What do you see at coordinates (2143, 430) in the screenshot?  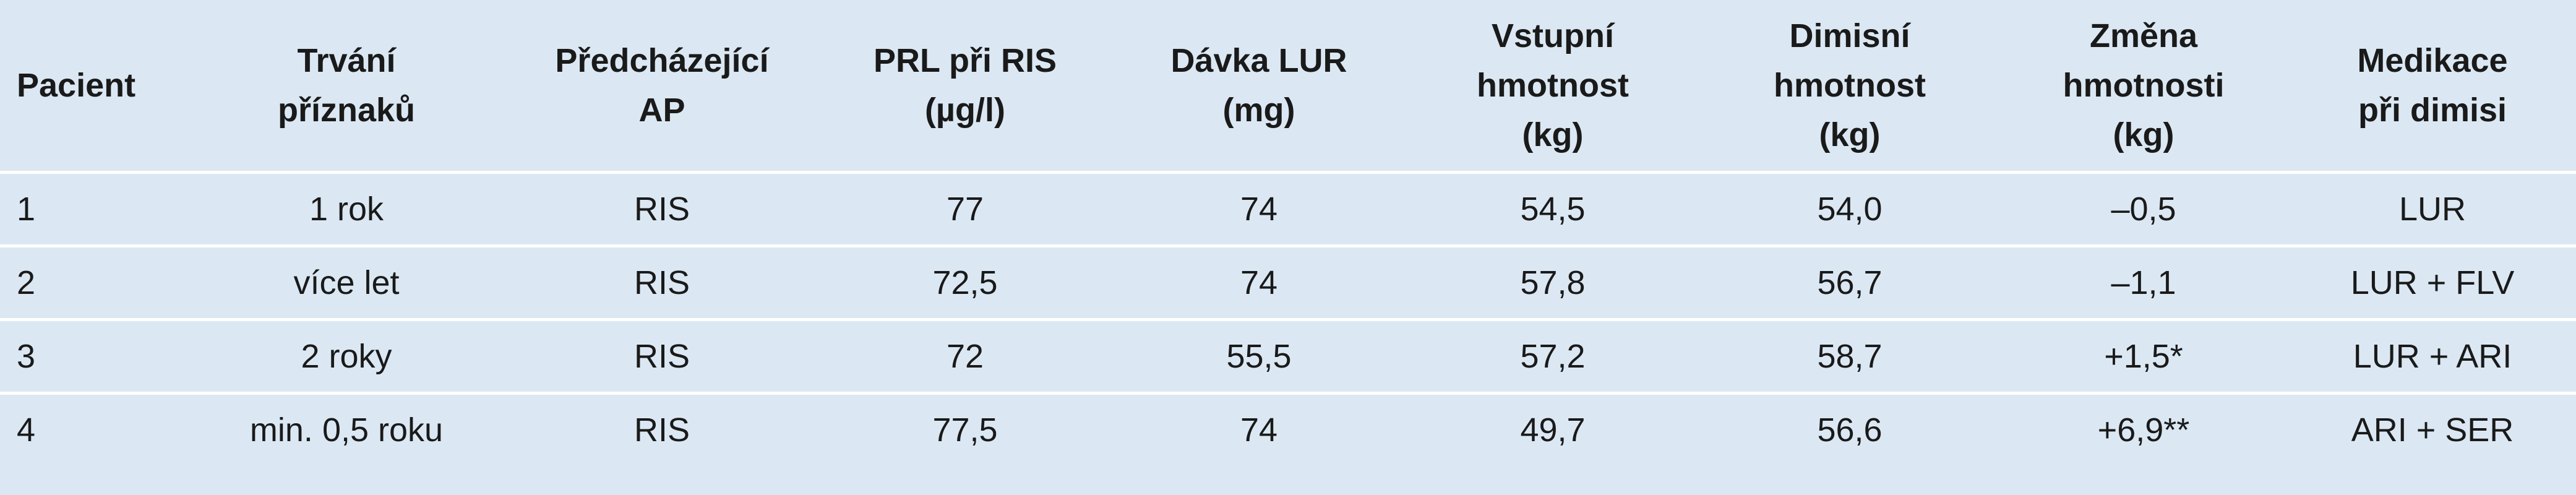 I see `table-cell: +6,9**` at bounding box center [2143, 430].